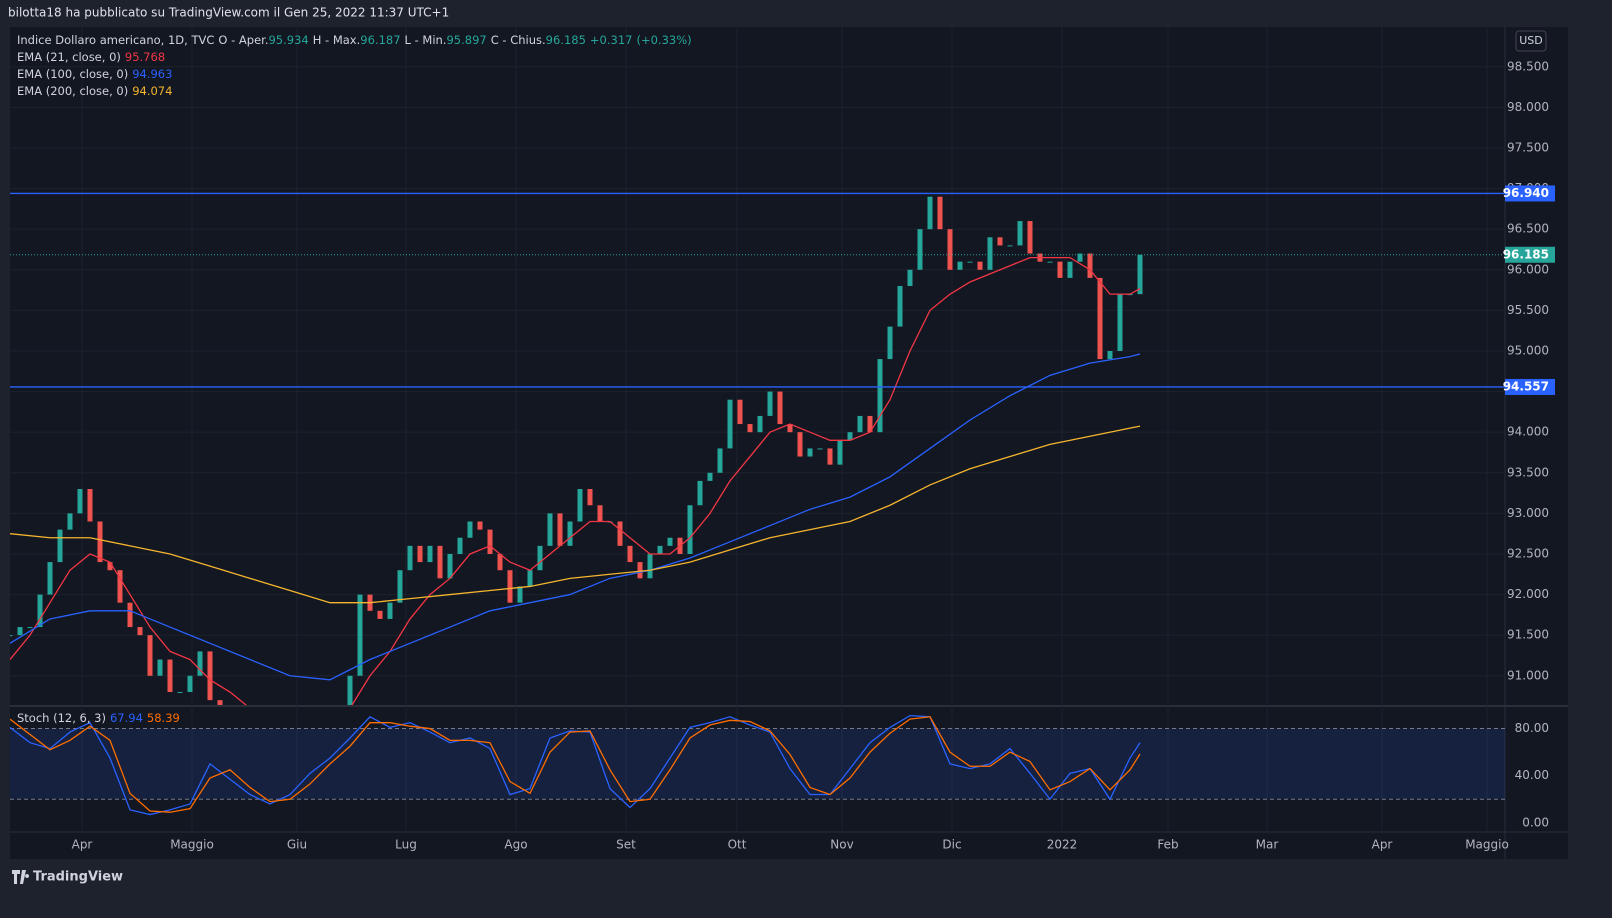 Image resolution: width=1612 pixels, height=918 pixels. What do you see at coordinates (626, 845) in the screenshot?
I see `x-tick-label: Set` at bounding box center [626, 845].